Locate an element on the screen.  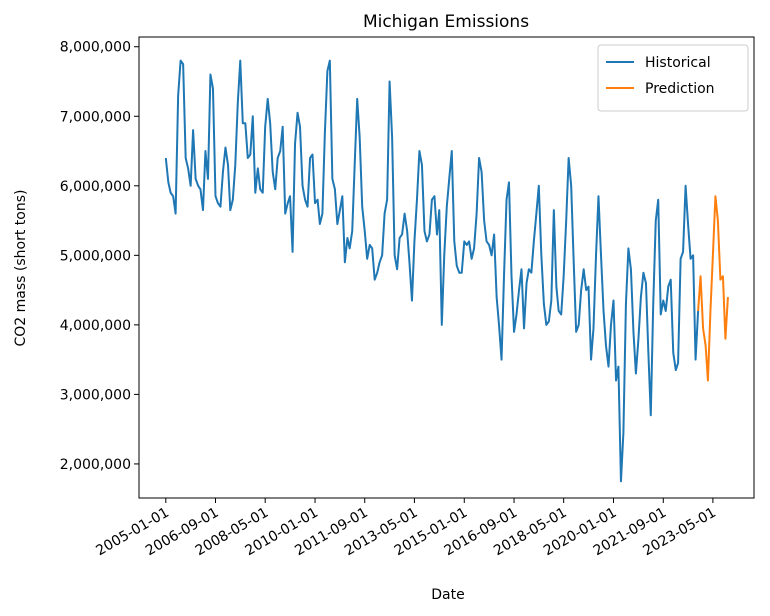
y-tick-label: 4,000,000 is located at coordinates (95, 326).